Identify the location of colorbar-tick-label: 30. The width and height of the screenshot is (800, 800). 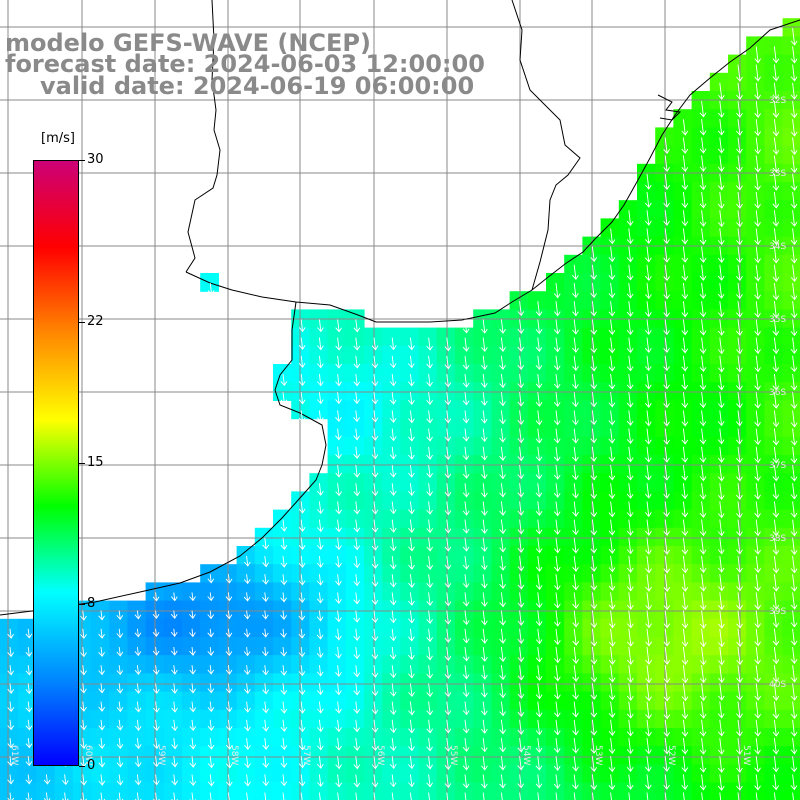
(95, 159).